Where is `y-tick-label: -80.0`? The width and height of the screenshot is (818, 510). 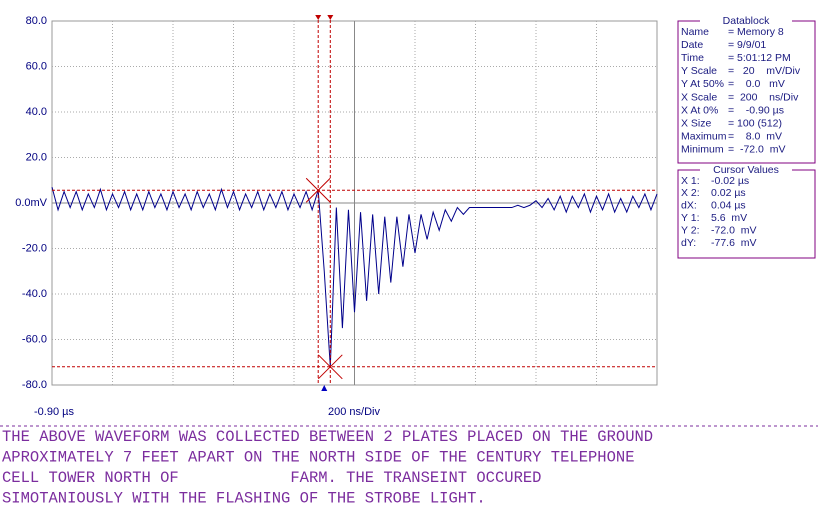
y-tick-label: -80.0 is located at coordinates (34, 385).